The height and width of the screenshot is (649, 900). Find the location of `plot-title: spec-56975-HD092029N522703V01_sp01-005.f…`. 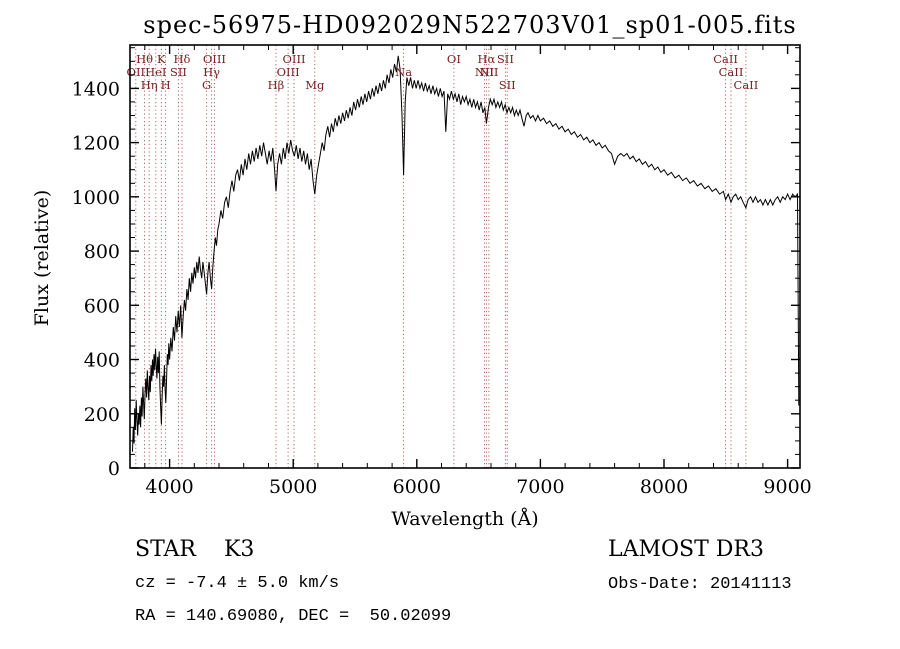

plot-title: spec-56975-HD092029N522703V01_sp01-005.f… is located at coordinates (470, 25).